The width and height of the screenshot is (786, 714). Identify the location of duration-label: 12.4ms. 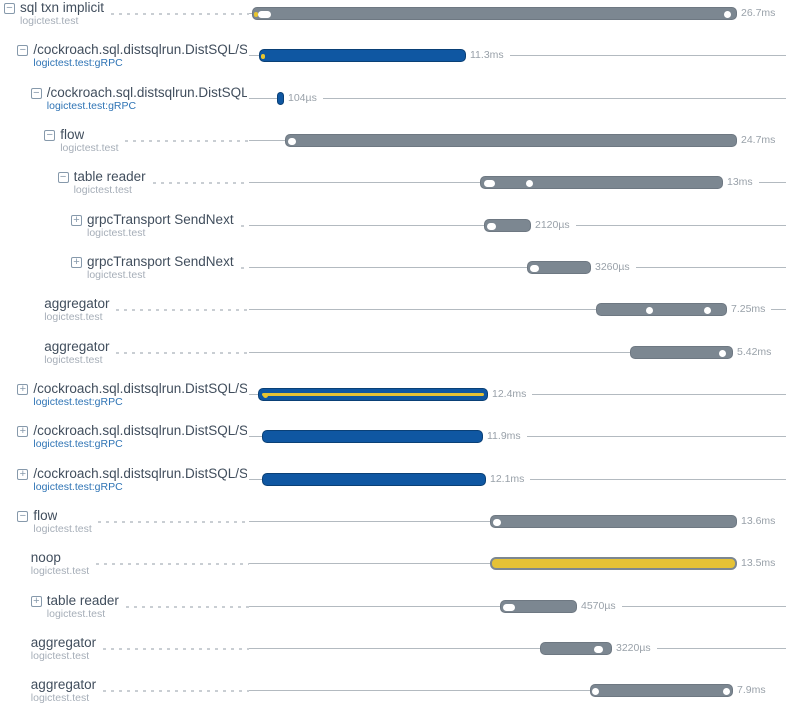
(509, 393).